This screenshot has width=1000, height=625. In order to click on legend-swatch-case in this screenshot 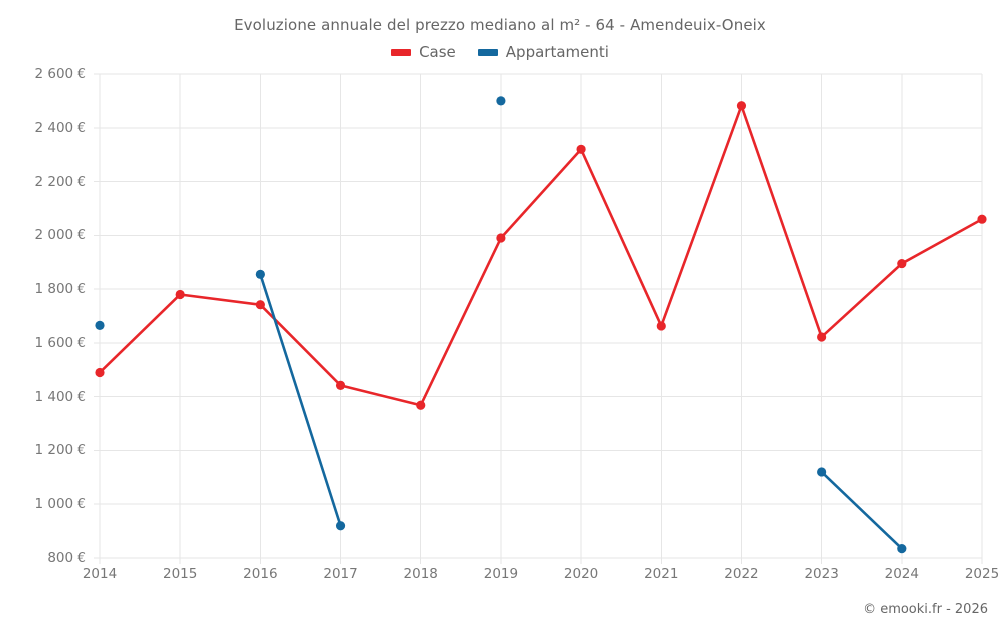, I will do `click(401, 52)`.